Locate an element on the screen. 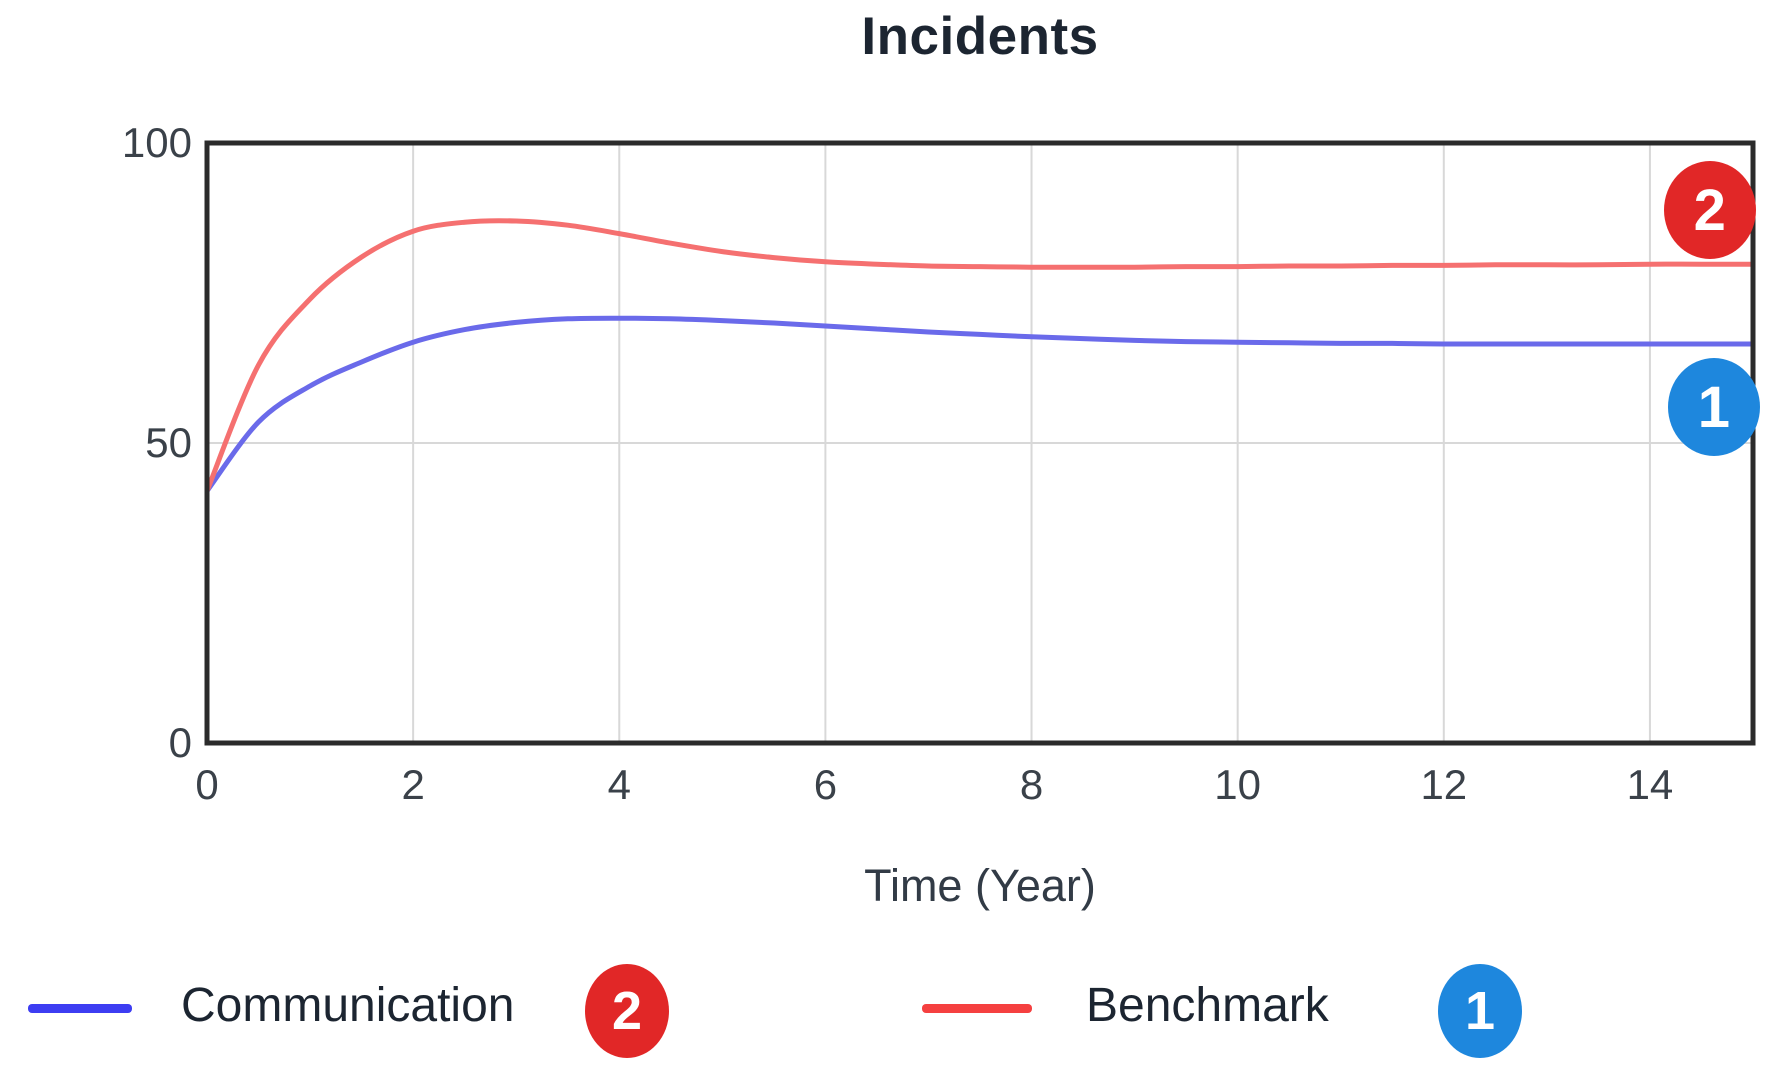 The width and height of the screenshot is (1785, 1077). x-tick-label: 14 is located at coordinates (1650, 784).